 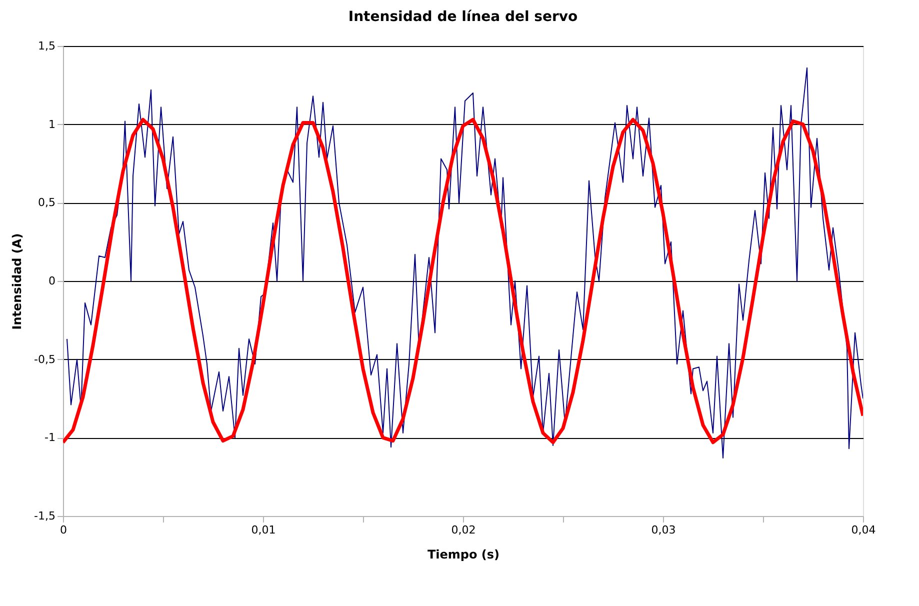 I want to click on x-tick-label: 0, so click(x=63, y=530).